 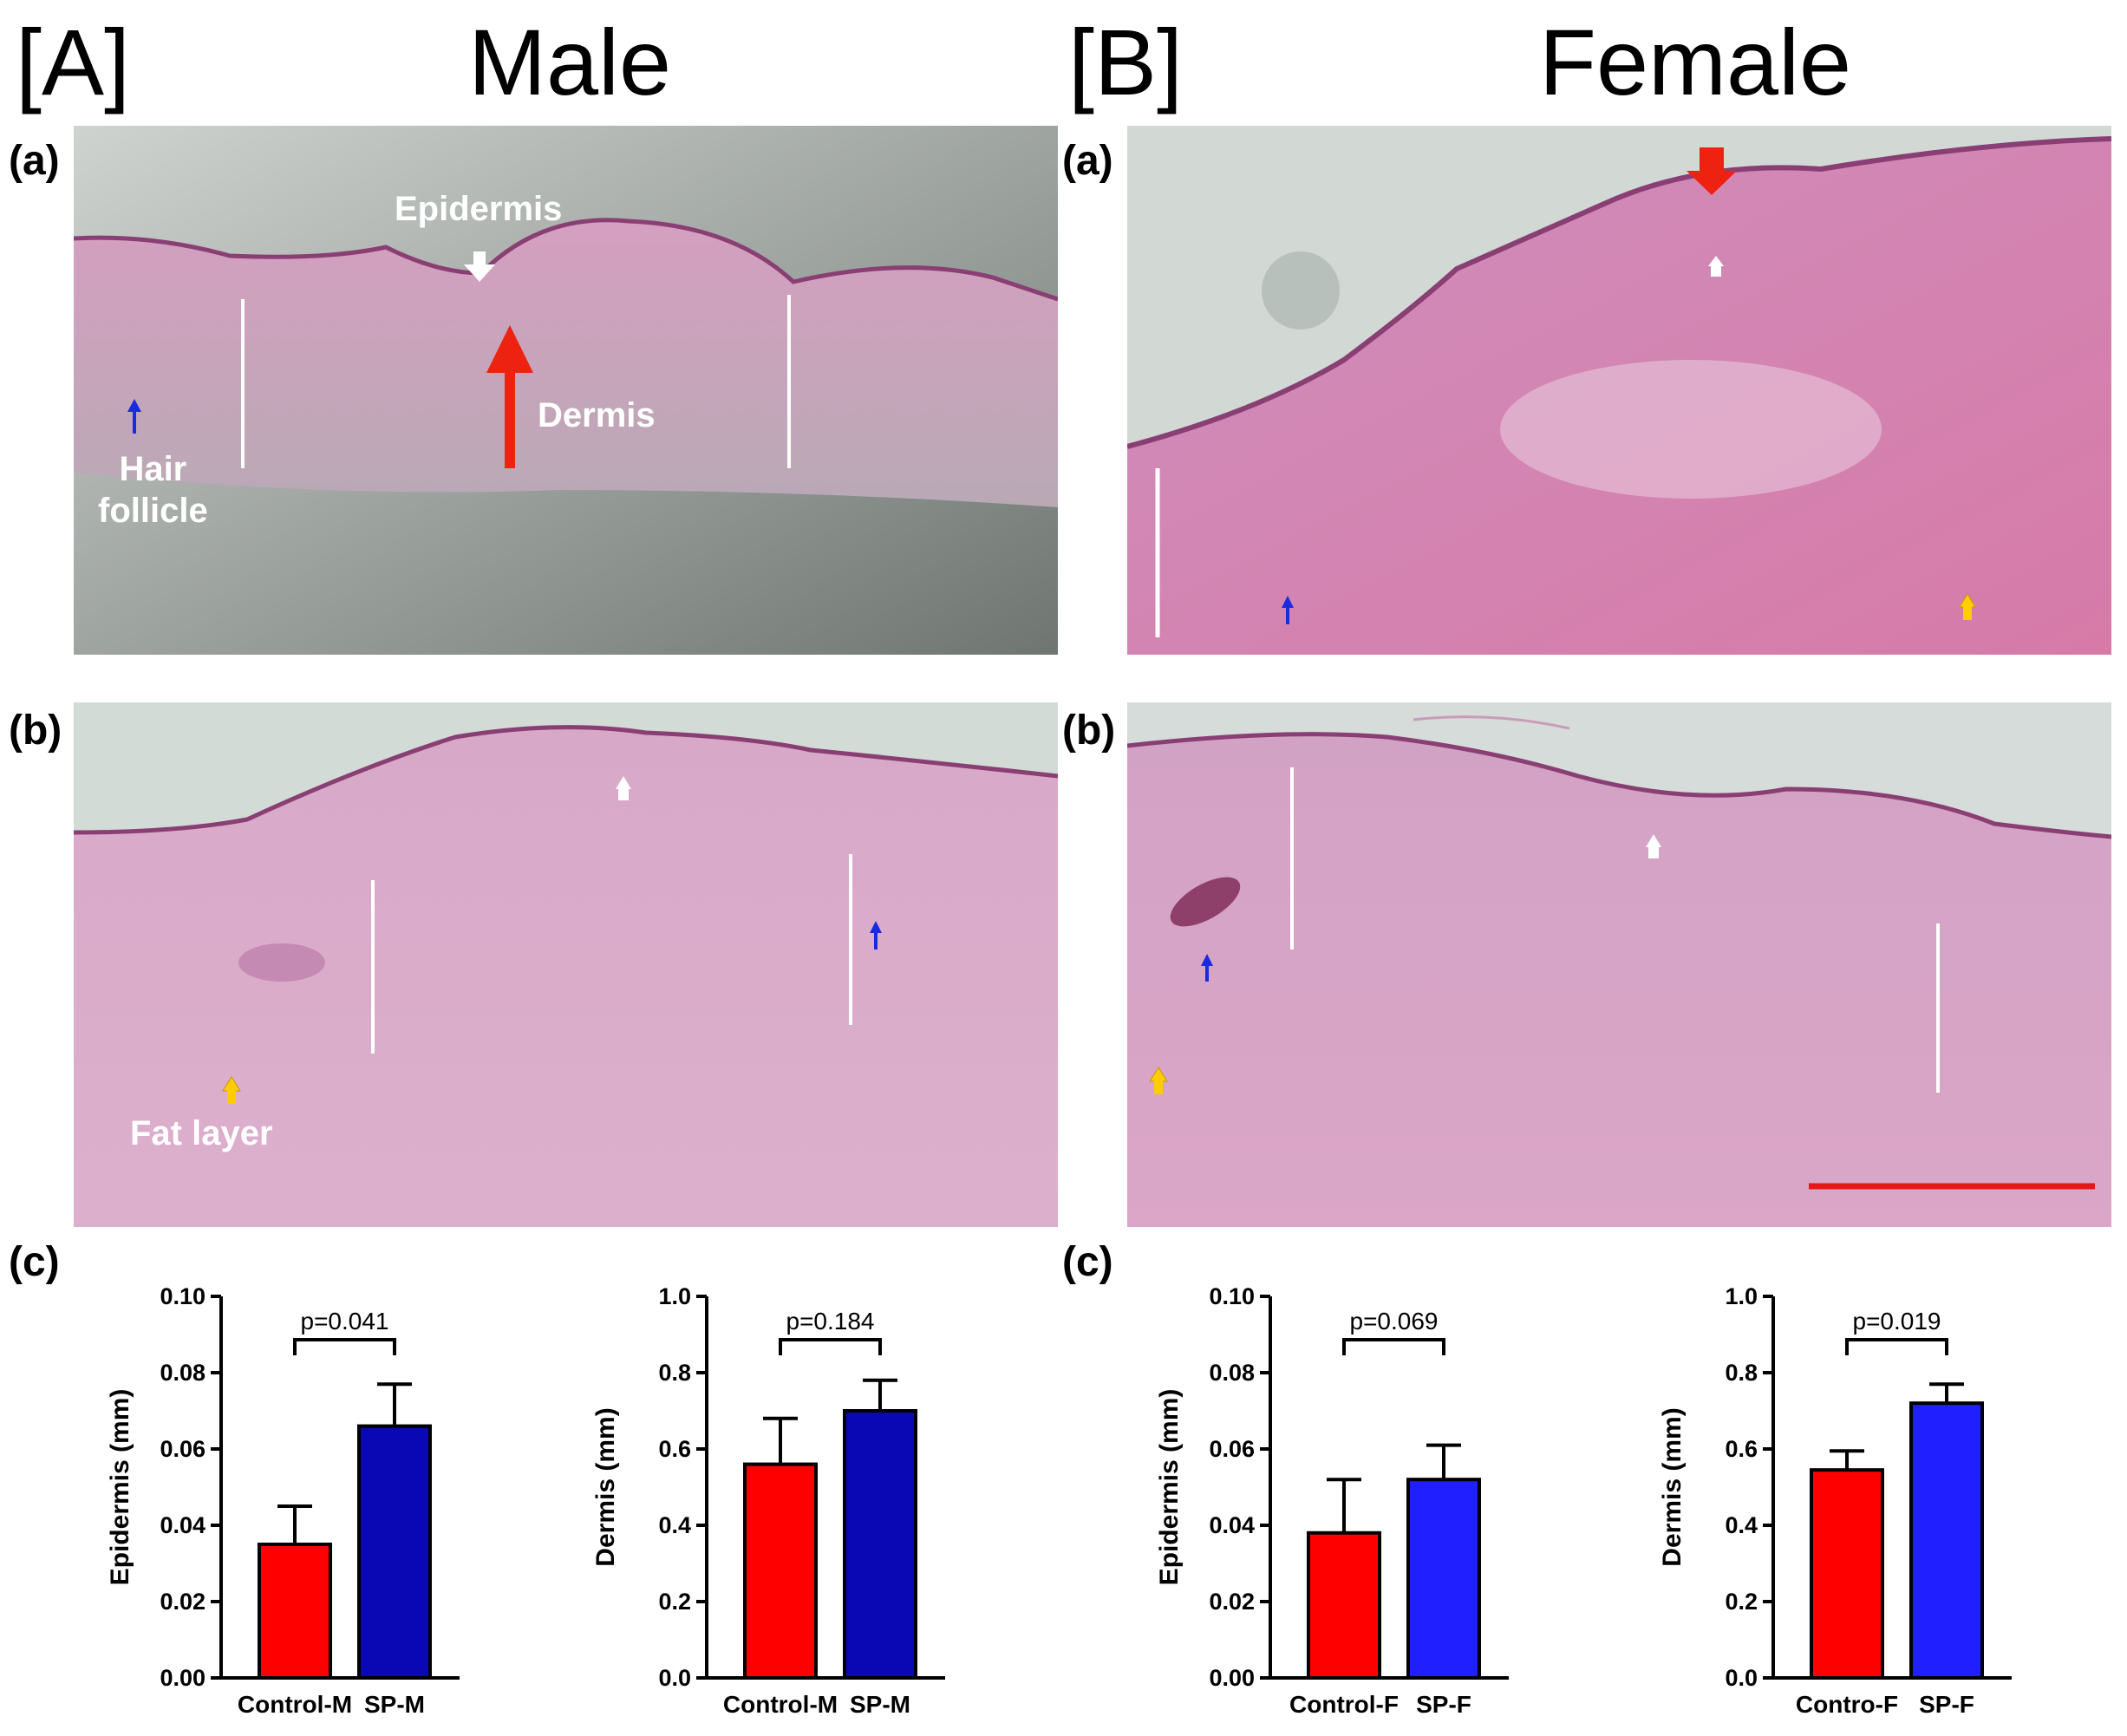 I want to click on hair-follicle-line2: follicle, so click(x=153, y=511).